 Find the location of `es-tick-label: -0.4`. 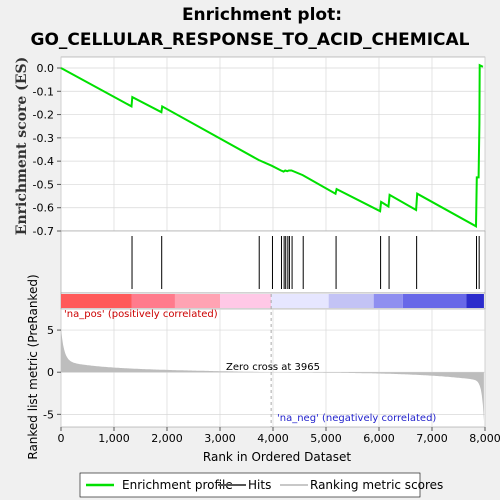

es-tick-label: -0.4 is located at coordinates (43, 161).